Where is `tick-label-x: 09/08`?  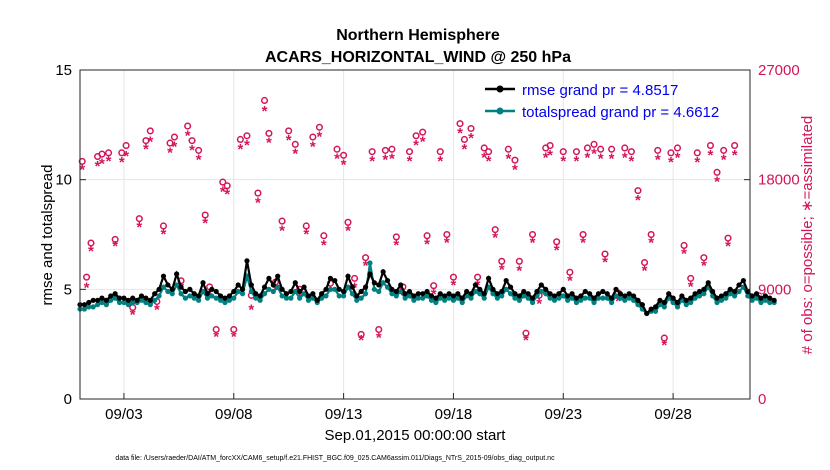
tick-label-x: 09/08 is located at coordinates (234, 414).